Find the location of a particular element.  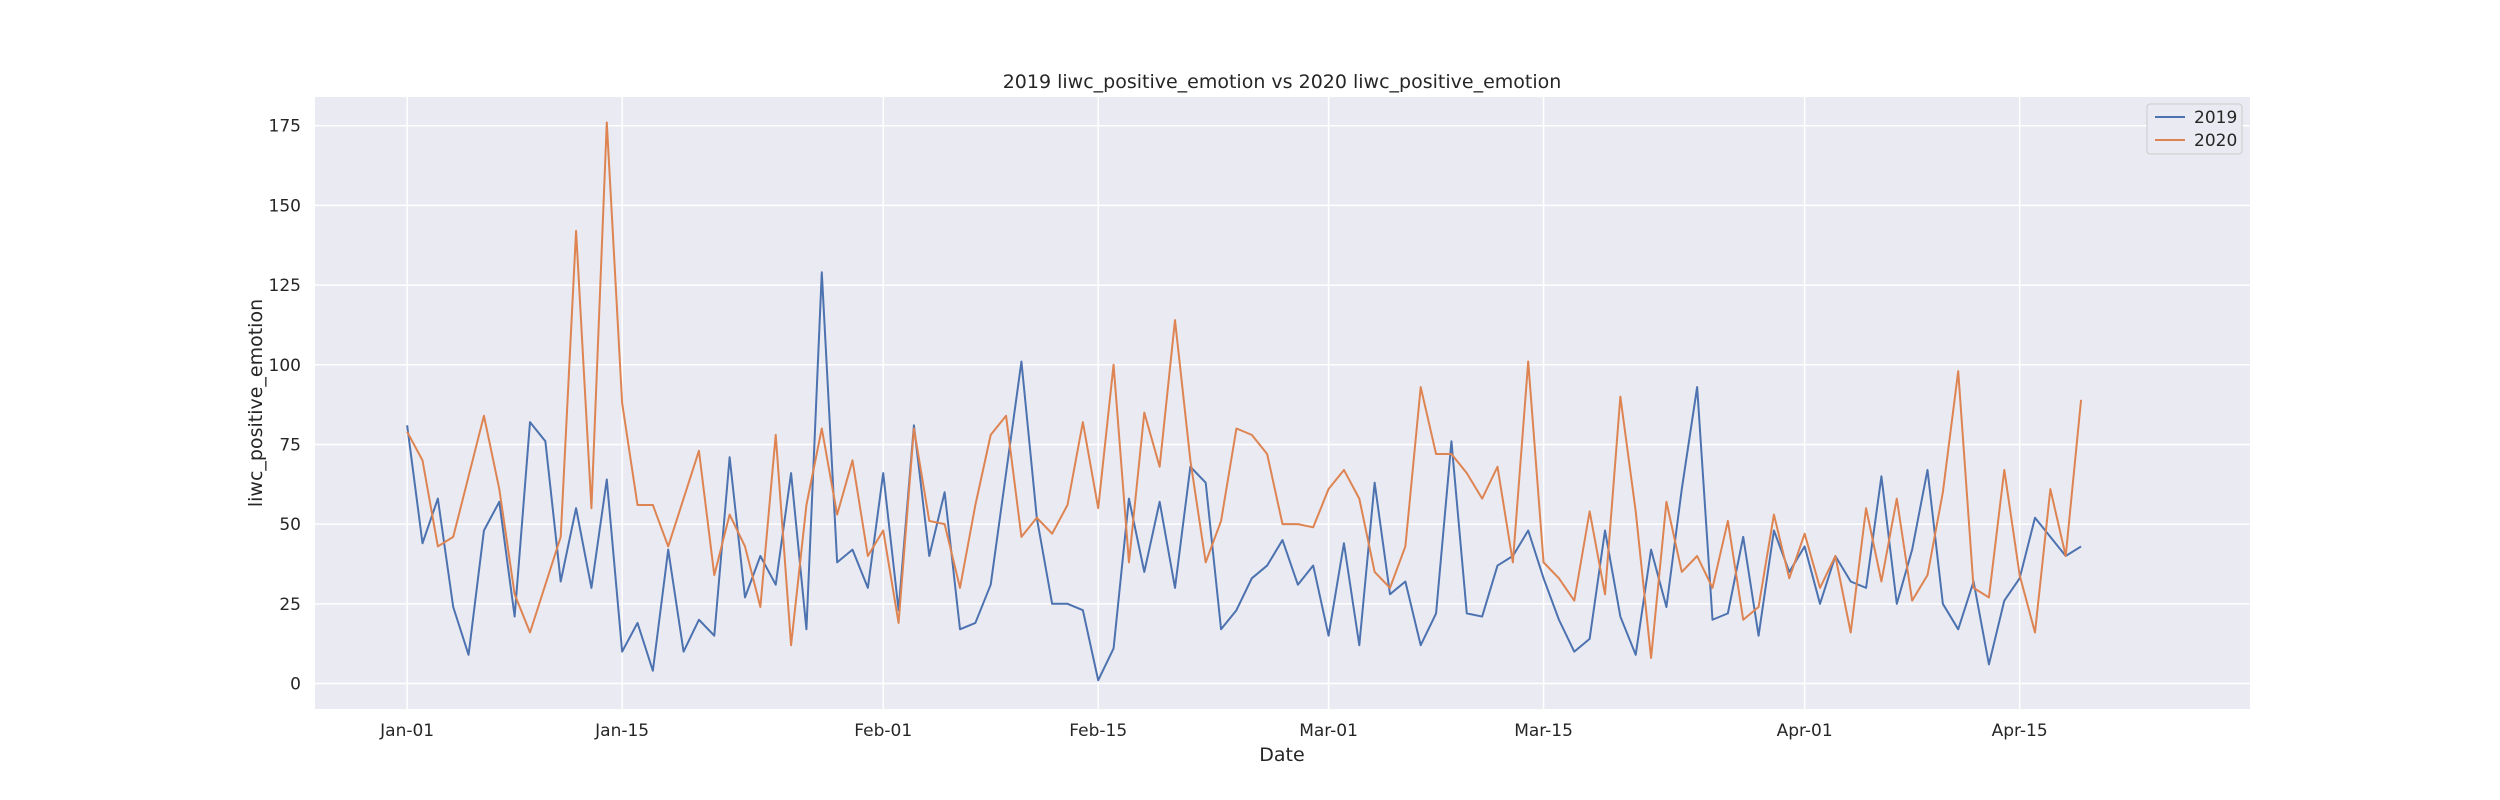

y-tick-label: 150 is located at coordinates (285, 206).